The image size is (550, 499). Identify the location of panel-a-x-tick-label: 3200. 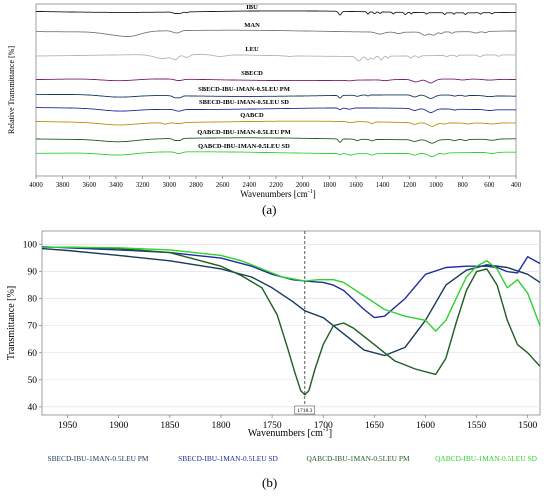
(143, 185).